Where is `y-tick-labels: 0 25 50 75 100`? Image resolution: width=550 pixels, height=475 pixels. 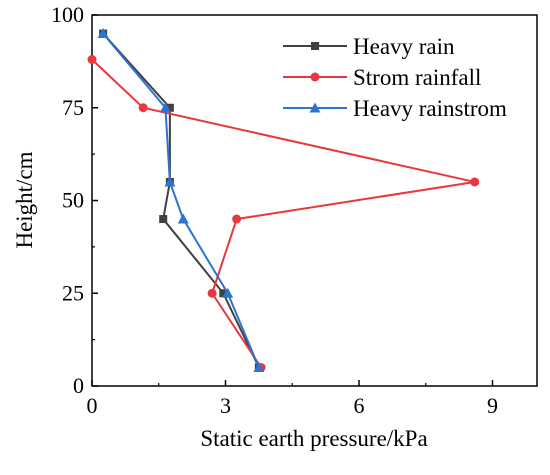
y-tick-labels: 0 25 50 75 100 is located at coordinates (67, 200).